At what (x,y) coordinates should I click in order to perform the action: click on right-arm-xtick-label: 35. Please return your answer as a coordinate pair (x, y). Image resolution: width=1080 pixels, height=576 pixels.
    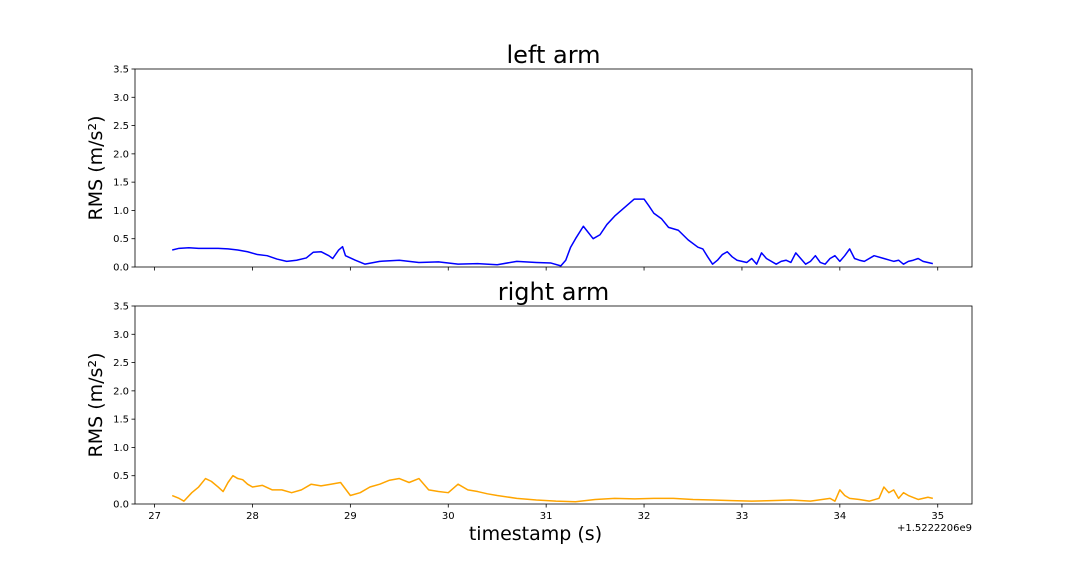
    Looking at the image, I should click on (937, 516).